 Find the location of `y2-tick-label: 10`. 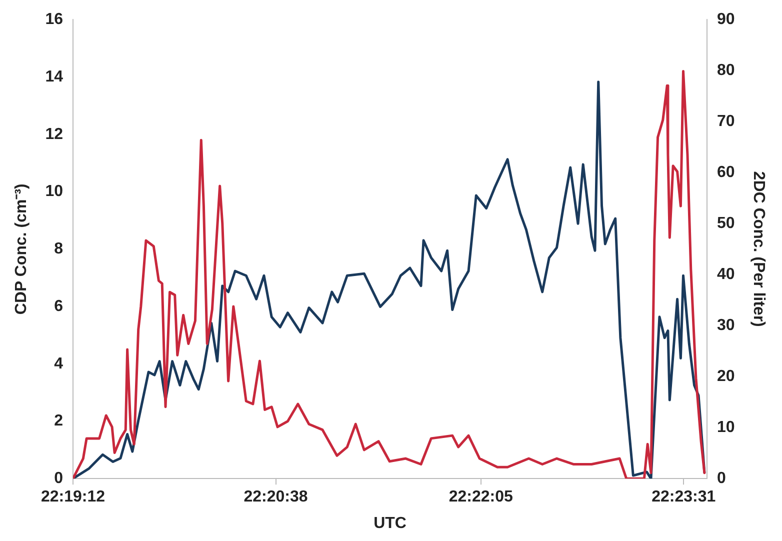

y2-tick-label: 10 is located at coordinates (726, 427).